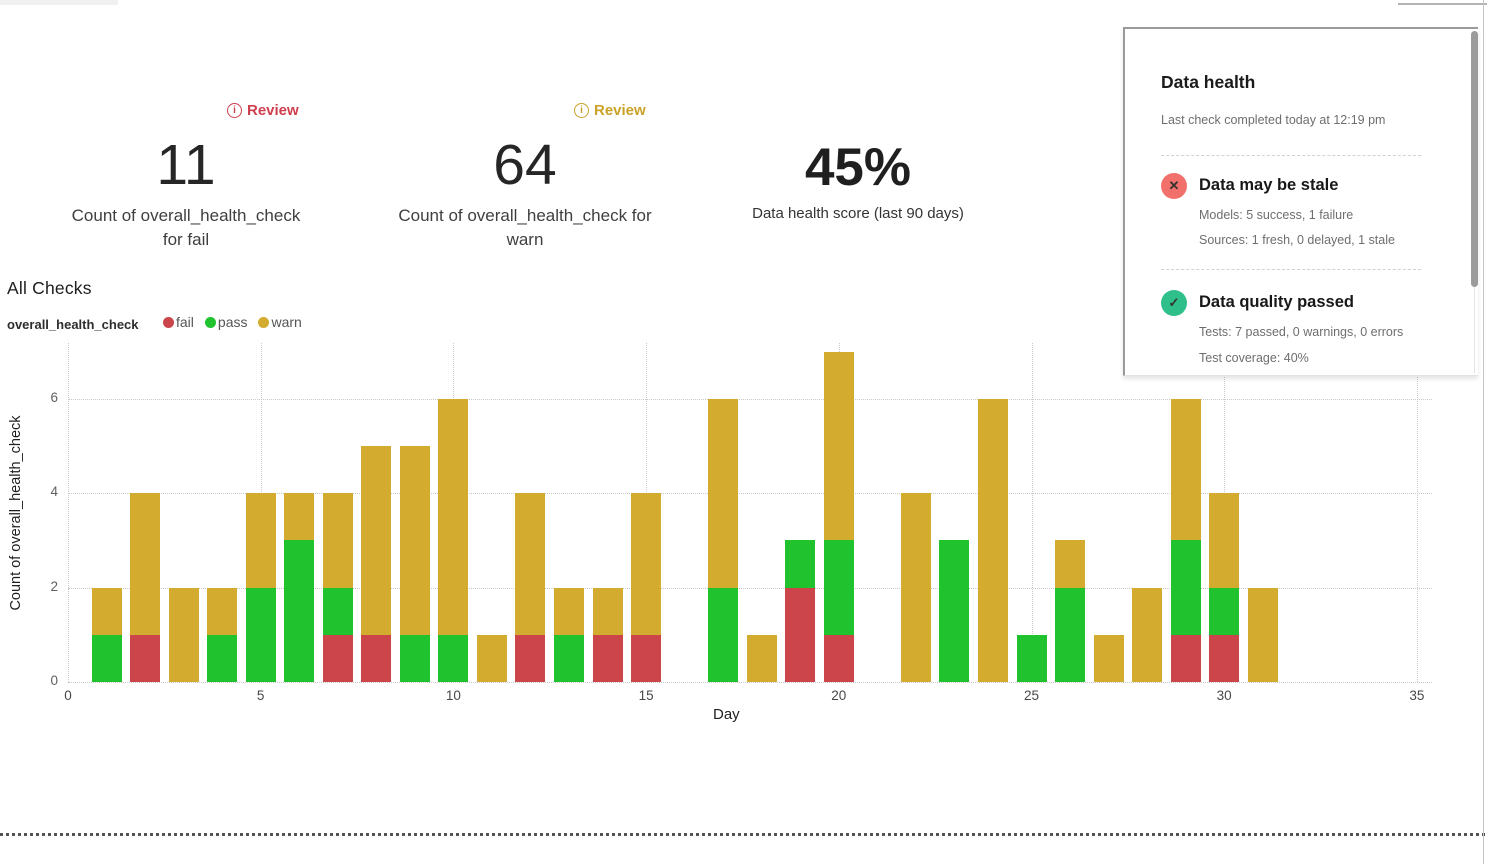 This screenshot has height=864, width=1487. I want to click on metric-fail-label: Count of overall_health_check for fail, so click(186, 228).